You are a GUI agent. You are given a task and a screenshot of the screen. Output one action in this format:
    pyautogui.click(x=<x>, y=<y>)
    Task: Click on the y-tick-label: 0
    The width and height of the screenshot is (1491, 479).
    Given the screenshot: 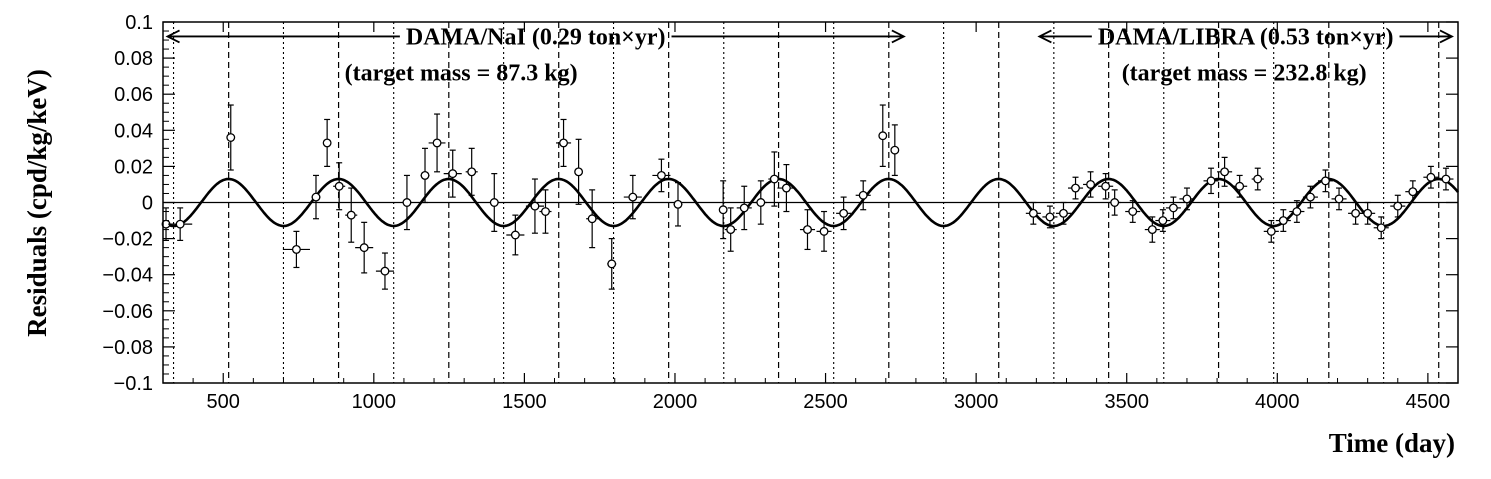 What is the action you would take?
    pyautogui.click(x=147, y=204)
    